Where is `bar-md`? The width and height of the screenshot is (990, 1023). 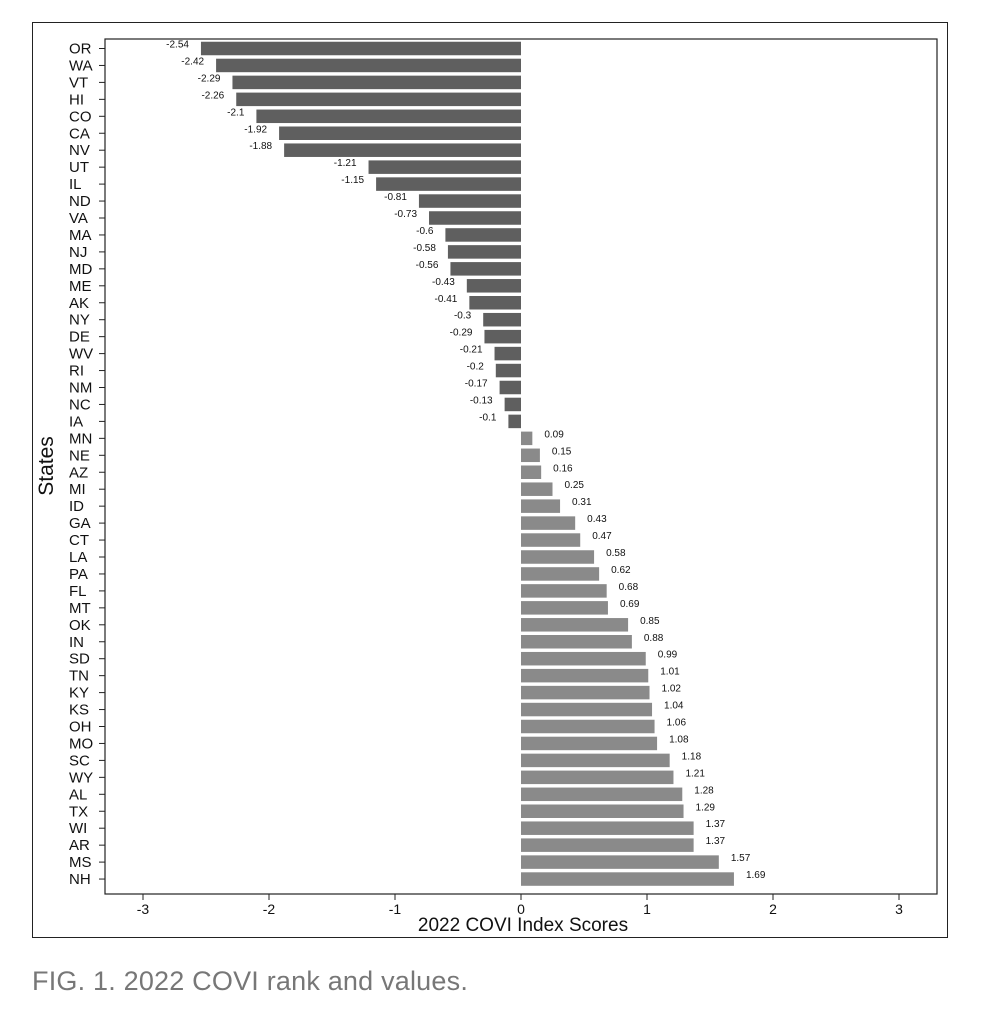
bar-md is located at coordinates (485, 269).